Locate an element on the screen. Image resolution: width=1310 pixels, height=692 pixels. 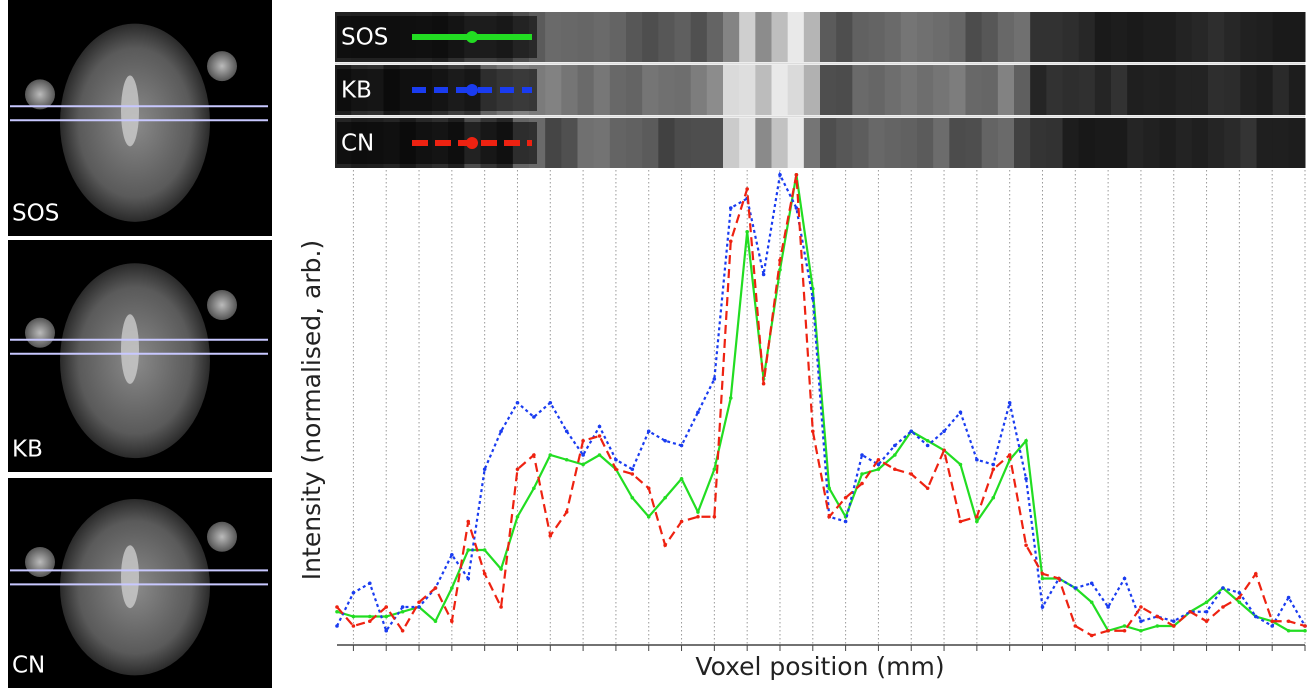
legend-marker is located at coordinates (472, 37).